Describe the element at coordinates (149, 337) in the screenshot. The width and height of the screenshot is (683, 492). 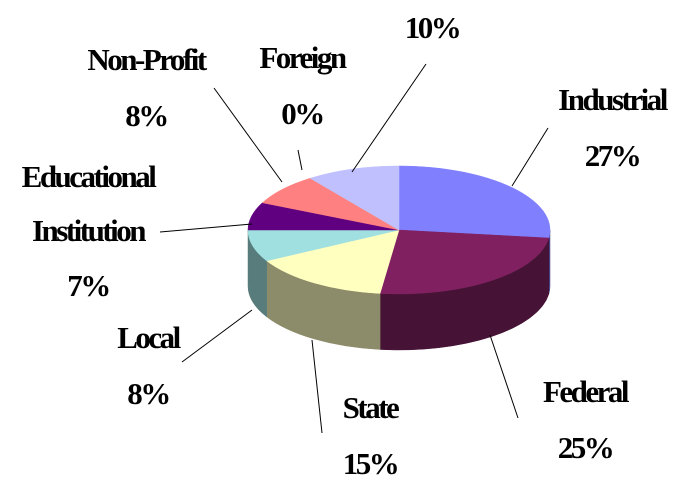
I see `category-label: Local` at that location.